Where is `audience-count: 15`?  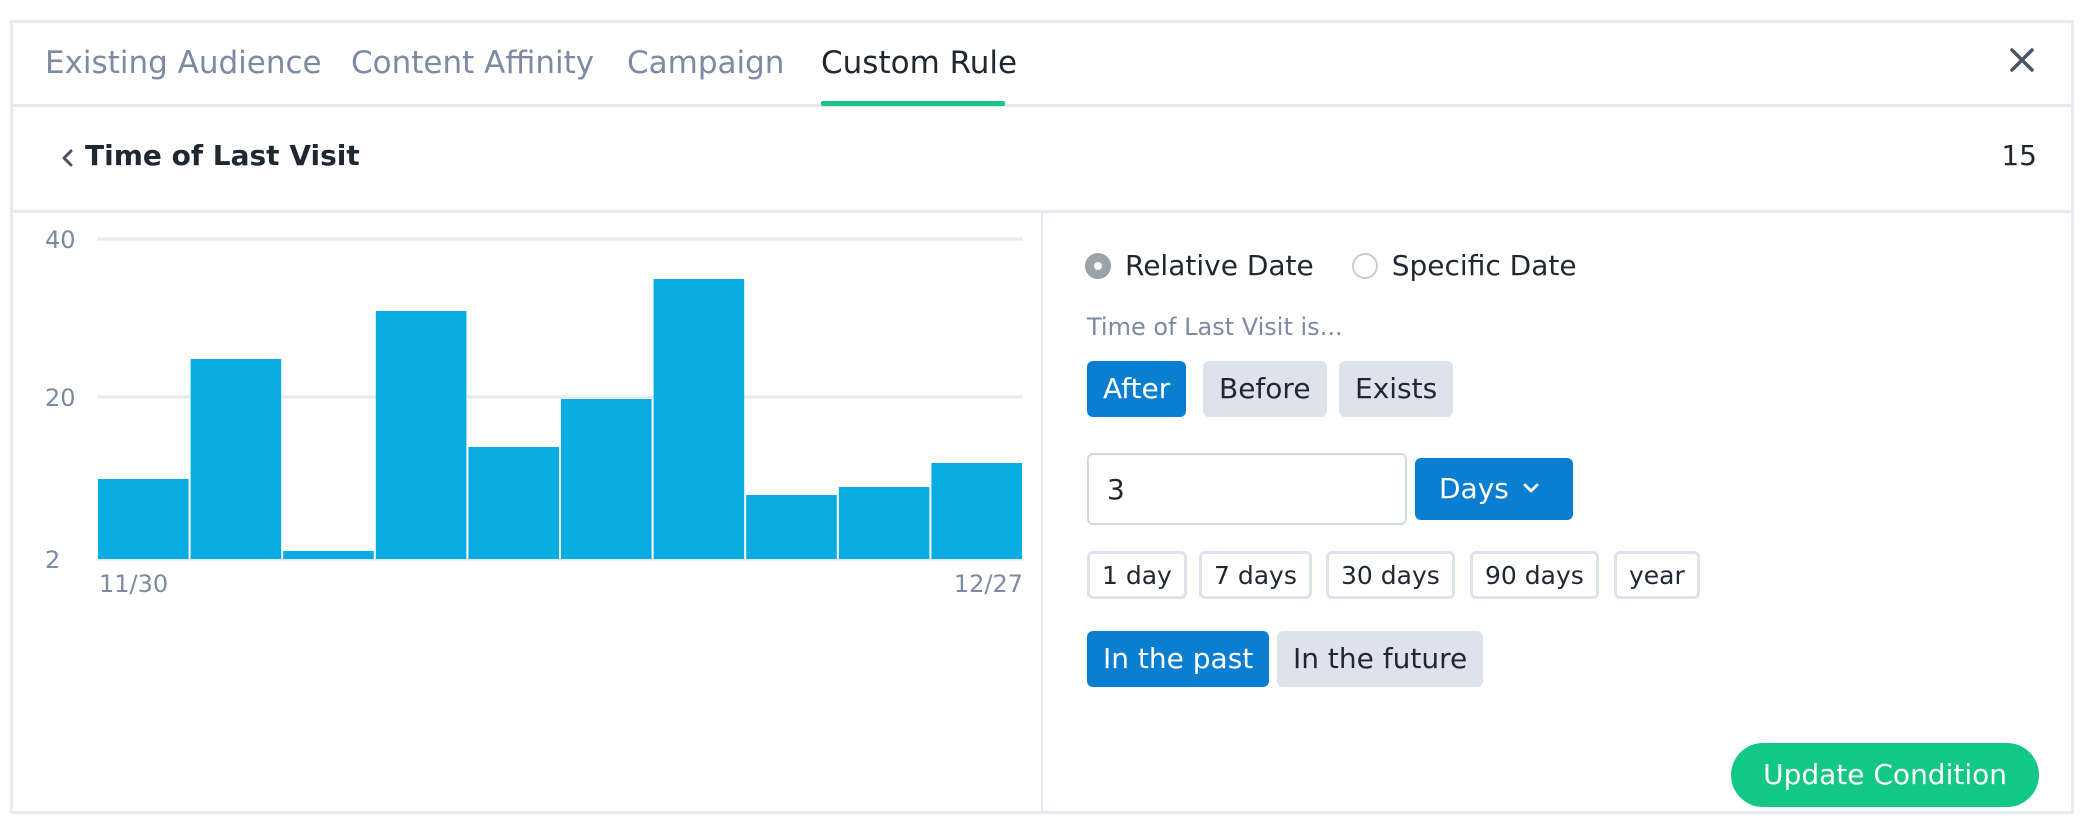
audience-count: 15 is located at coordinates (2019, 155).